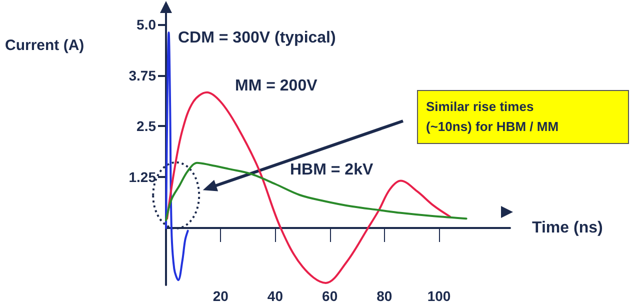  What do you see at coordinates (142, 177) in the screenshot?
I see `y-tick-label: 1.25` at bounding box center [142, 177].